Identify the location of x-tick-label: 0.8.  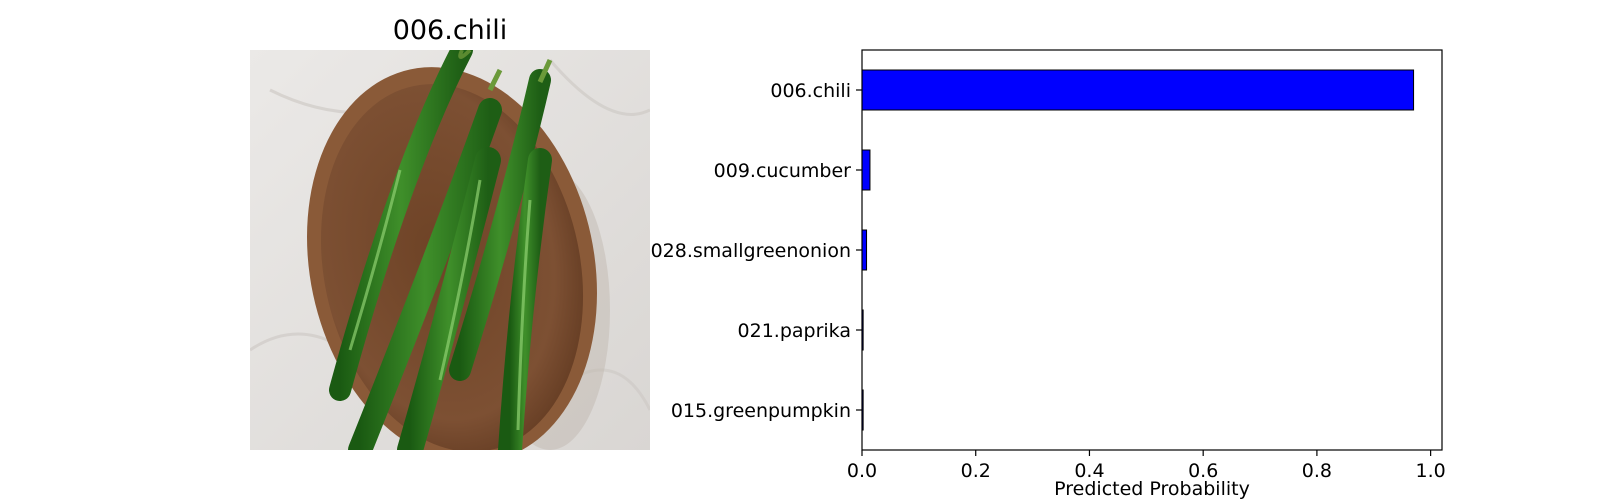
(1317, 471).